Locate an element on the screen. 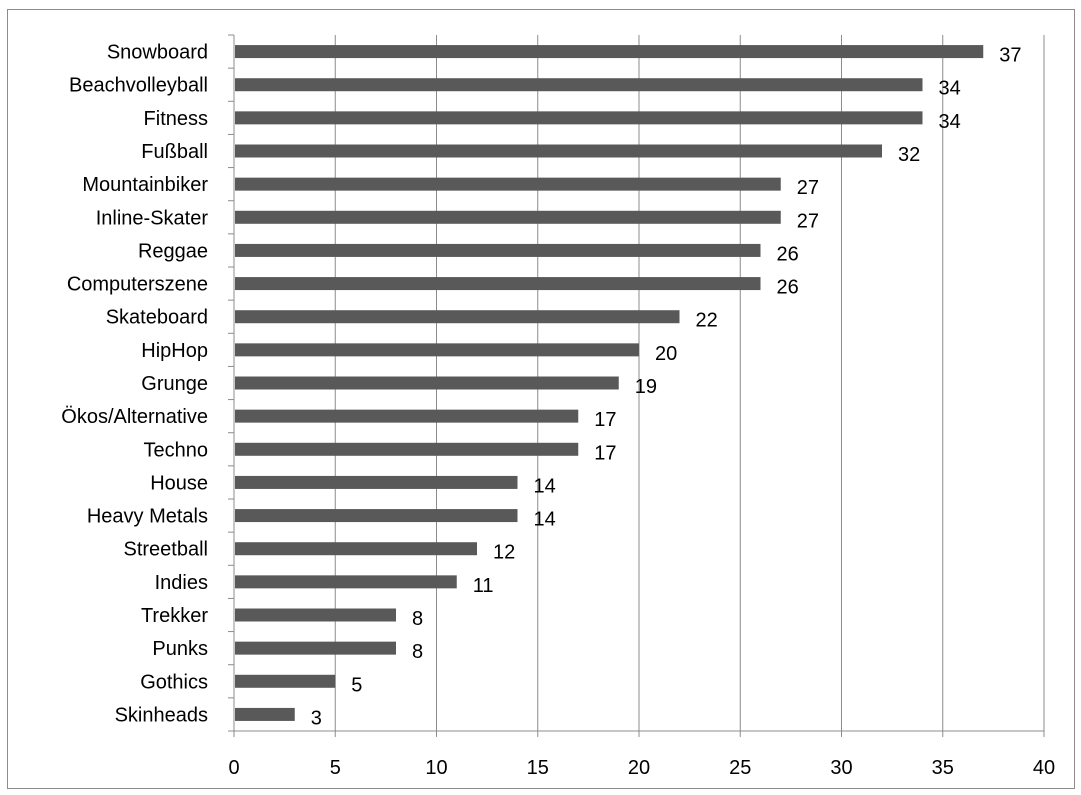 The width and height of the screenshot is (1081, 795). data-label: 11 is located at coordinates (483, 586).